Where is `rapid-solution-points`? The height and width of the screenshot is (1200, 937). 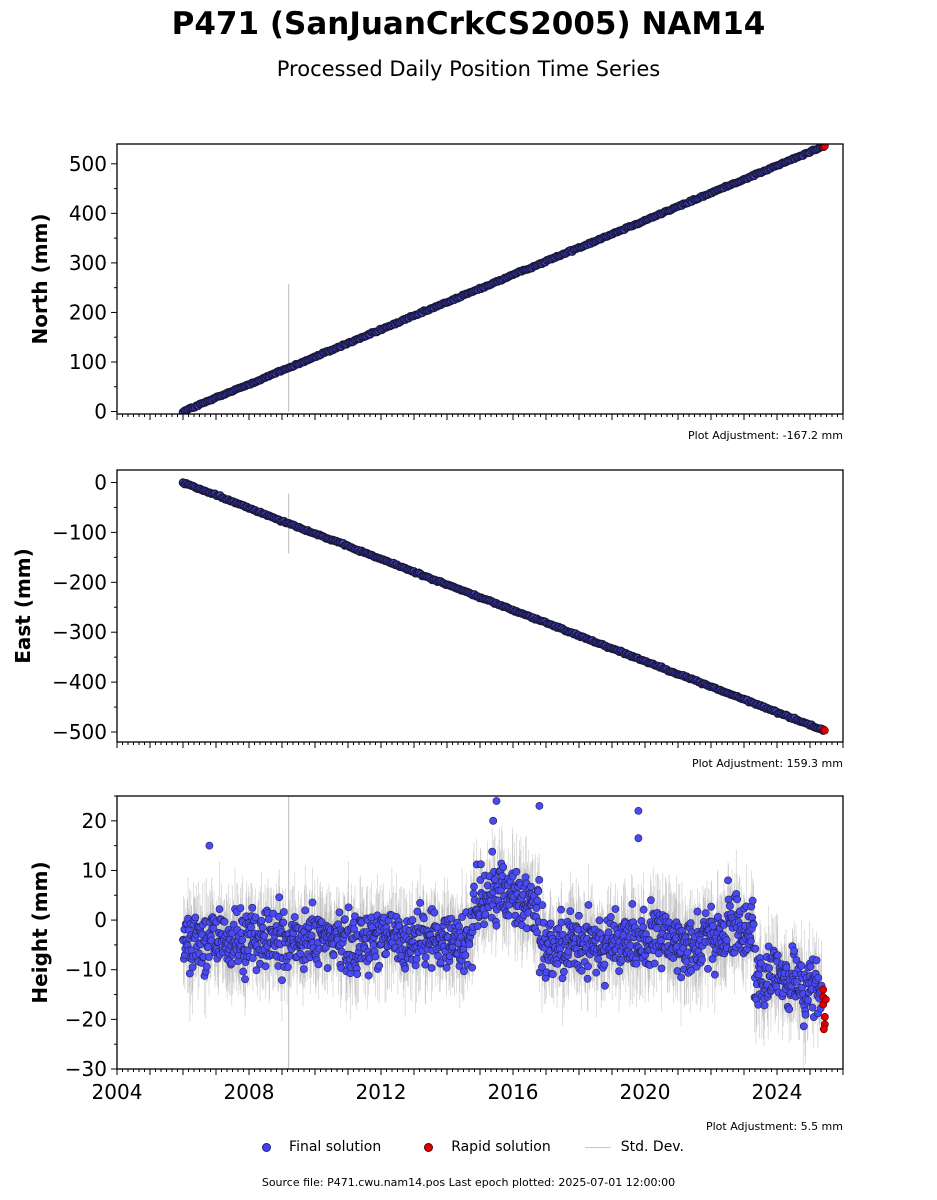 rapid-solution-points is located at coordinates (824, 730).